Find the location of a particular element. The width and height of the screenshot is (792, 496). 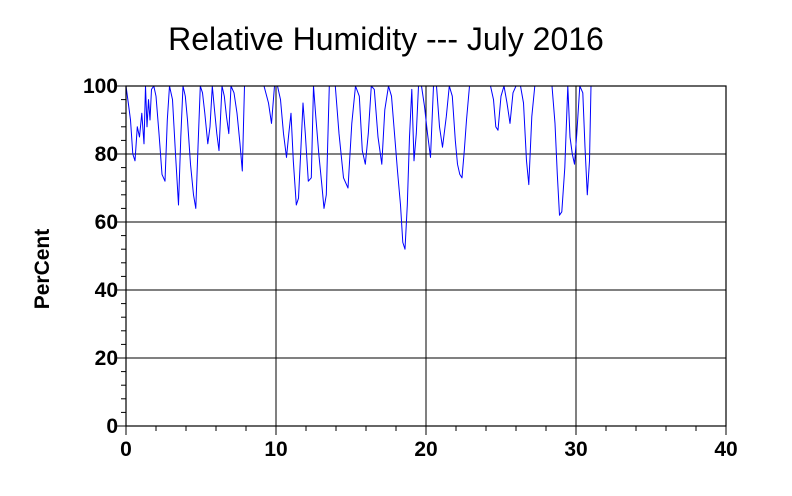

y-tick-label: 20 is located at coordinates (106, 358).